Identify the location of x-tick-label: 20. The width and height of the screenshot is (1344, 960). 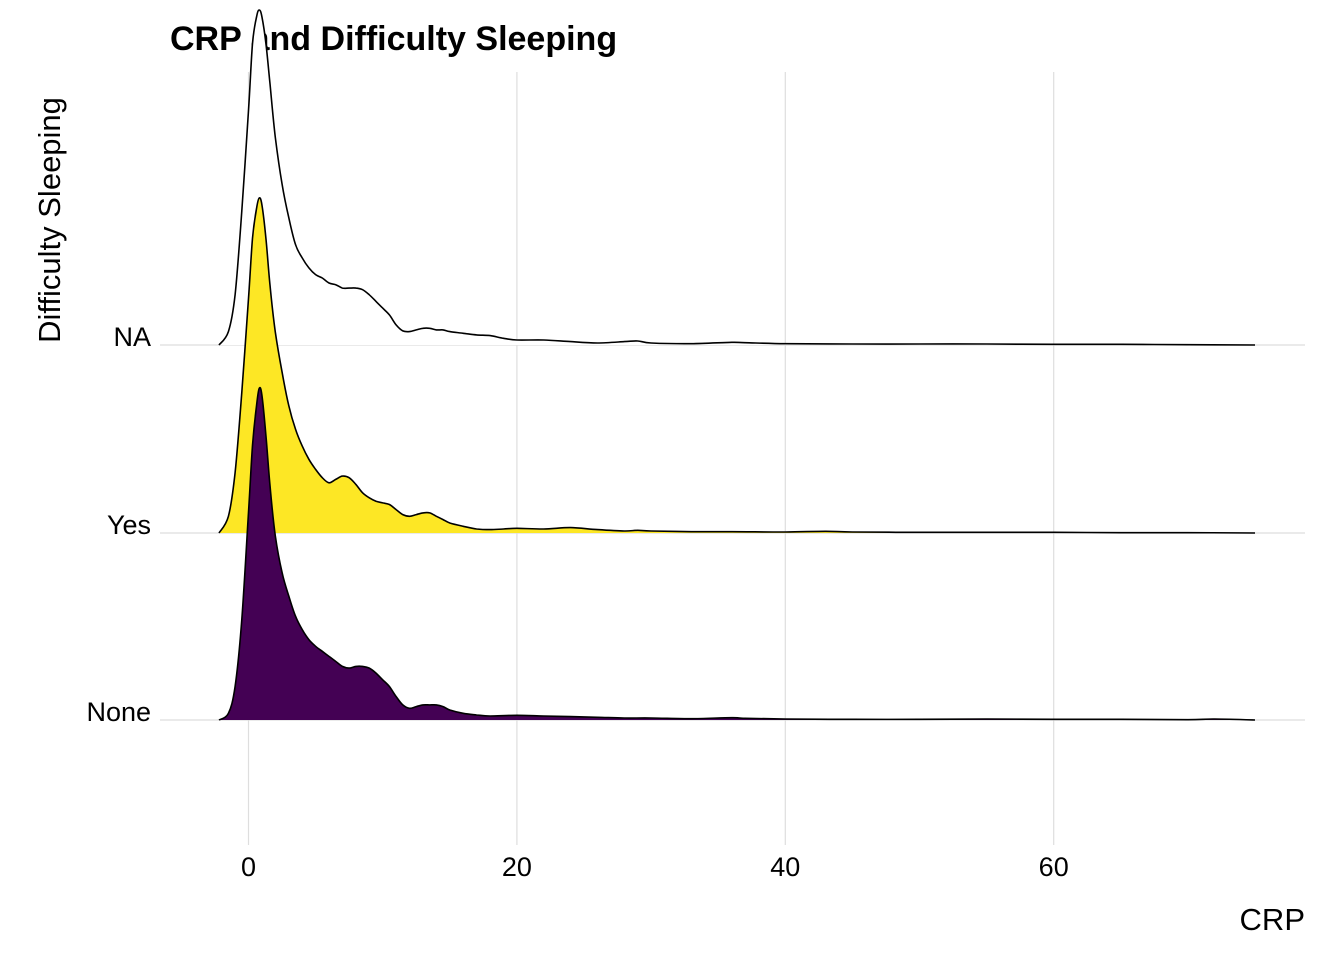
(517, 867).